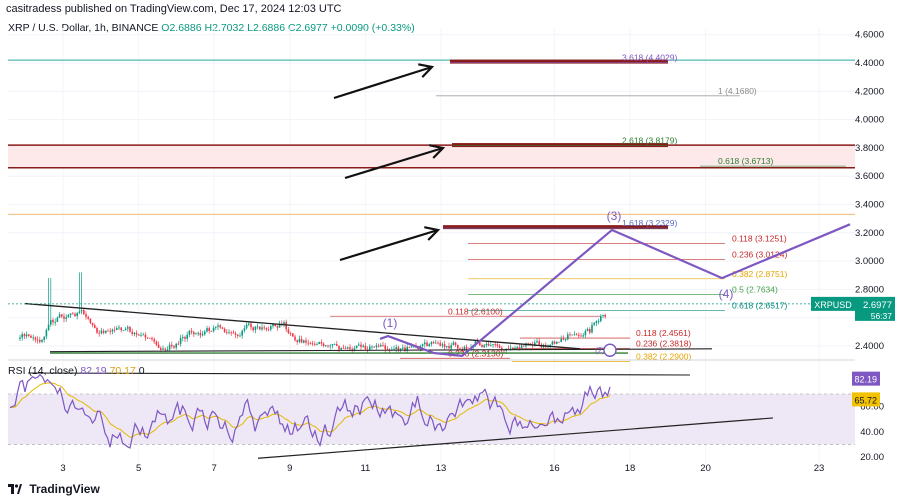  I want to click on time-tick-label: 16, so click(554, 468).